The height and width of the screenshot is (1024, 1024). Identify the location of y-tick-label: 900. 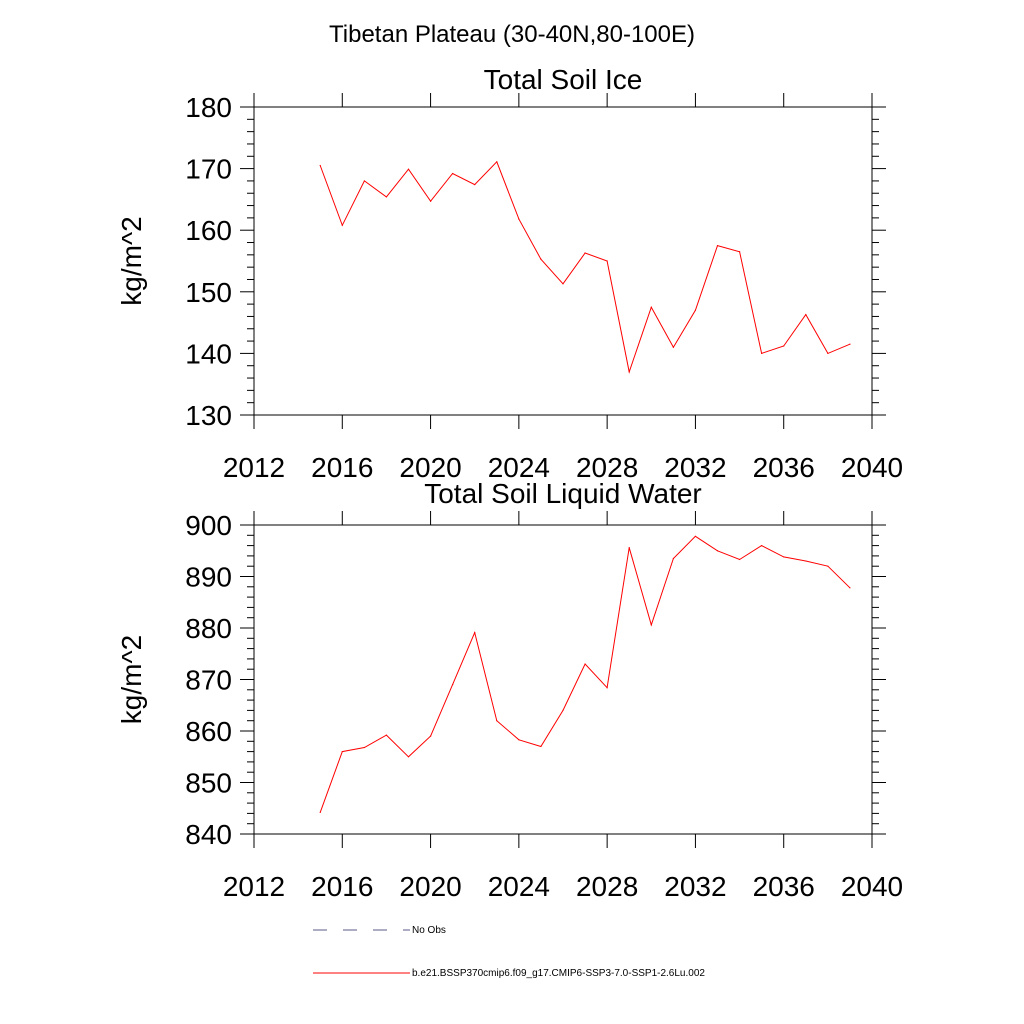
(208, 525).